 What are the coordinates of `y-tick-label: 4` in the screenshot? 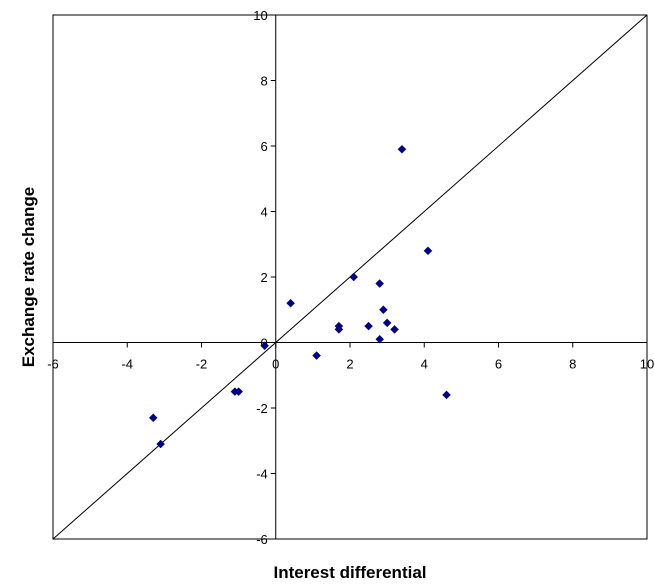 It's located at (264, 212).